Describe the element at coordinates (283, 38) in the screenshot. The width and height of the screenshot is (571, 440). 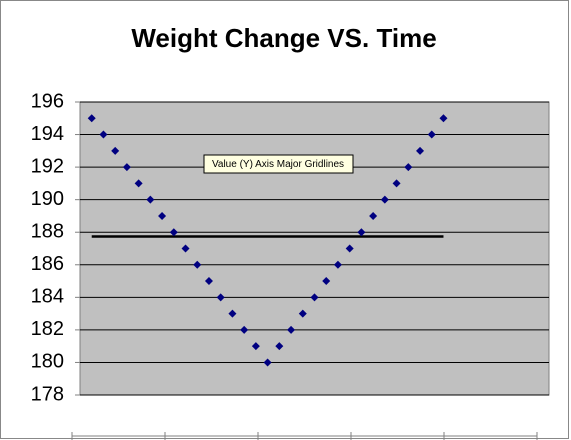
I see `chart-title: Weight Change VS. Time` at that location.